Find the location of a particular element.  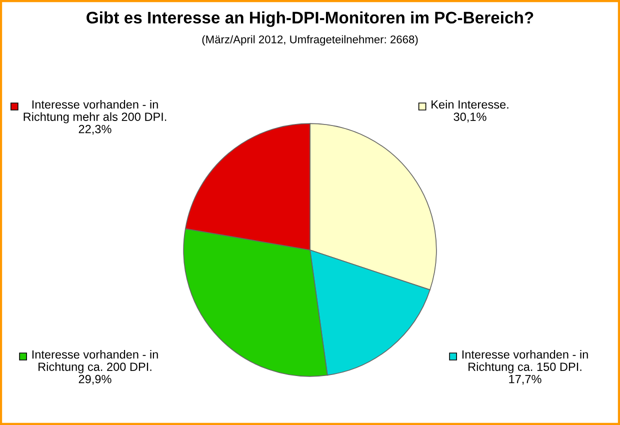

chart-title: Gibt es Interesse an High-DPI-Monitoren im PC-Bereich? is located at coordinates (310, 19).